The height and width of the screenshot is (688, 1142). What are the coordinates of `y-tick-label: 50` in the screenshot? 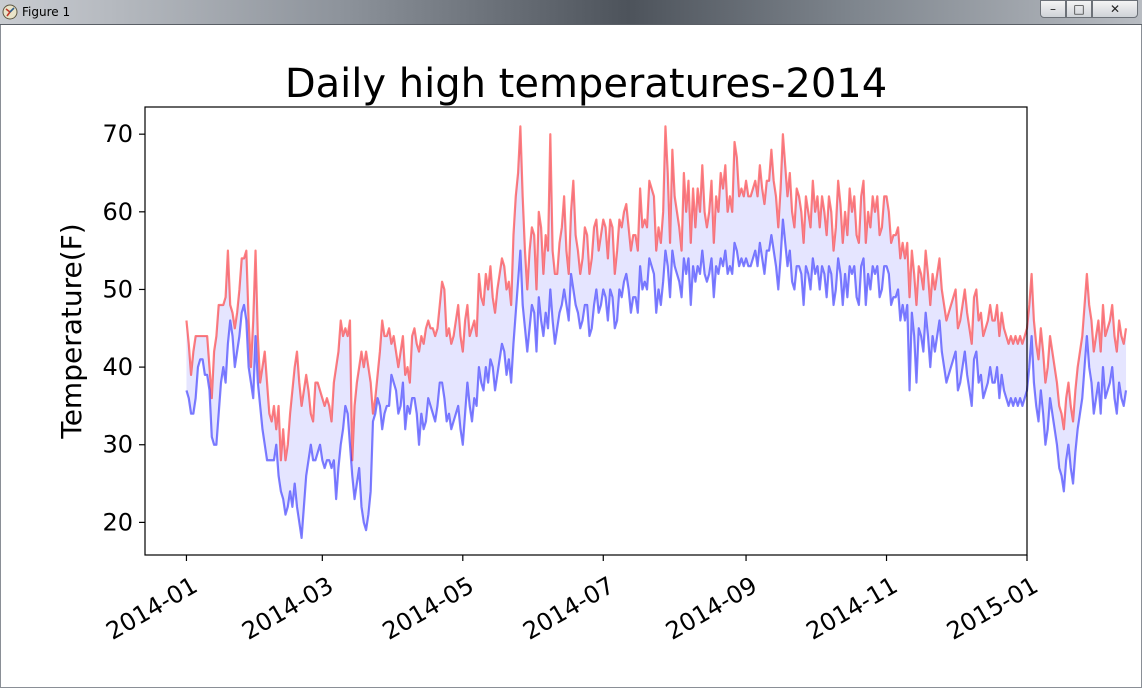 It's located at (117, 289).